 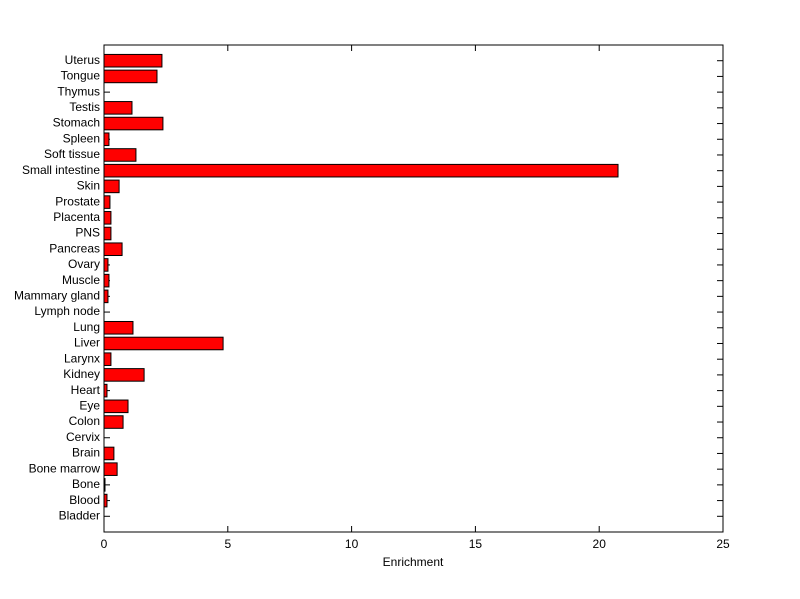 What do you see at coordinates (78, 91) in the screenshot?
I see `y-tick-label: Thymus` at bounding box center [78, 91].